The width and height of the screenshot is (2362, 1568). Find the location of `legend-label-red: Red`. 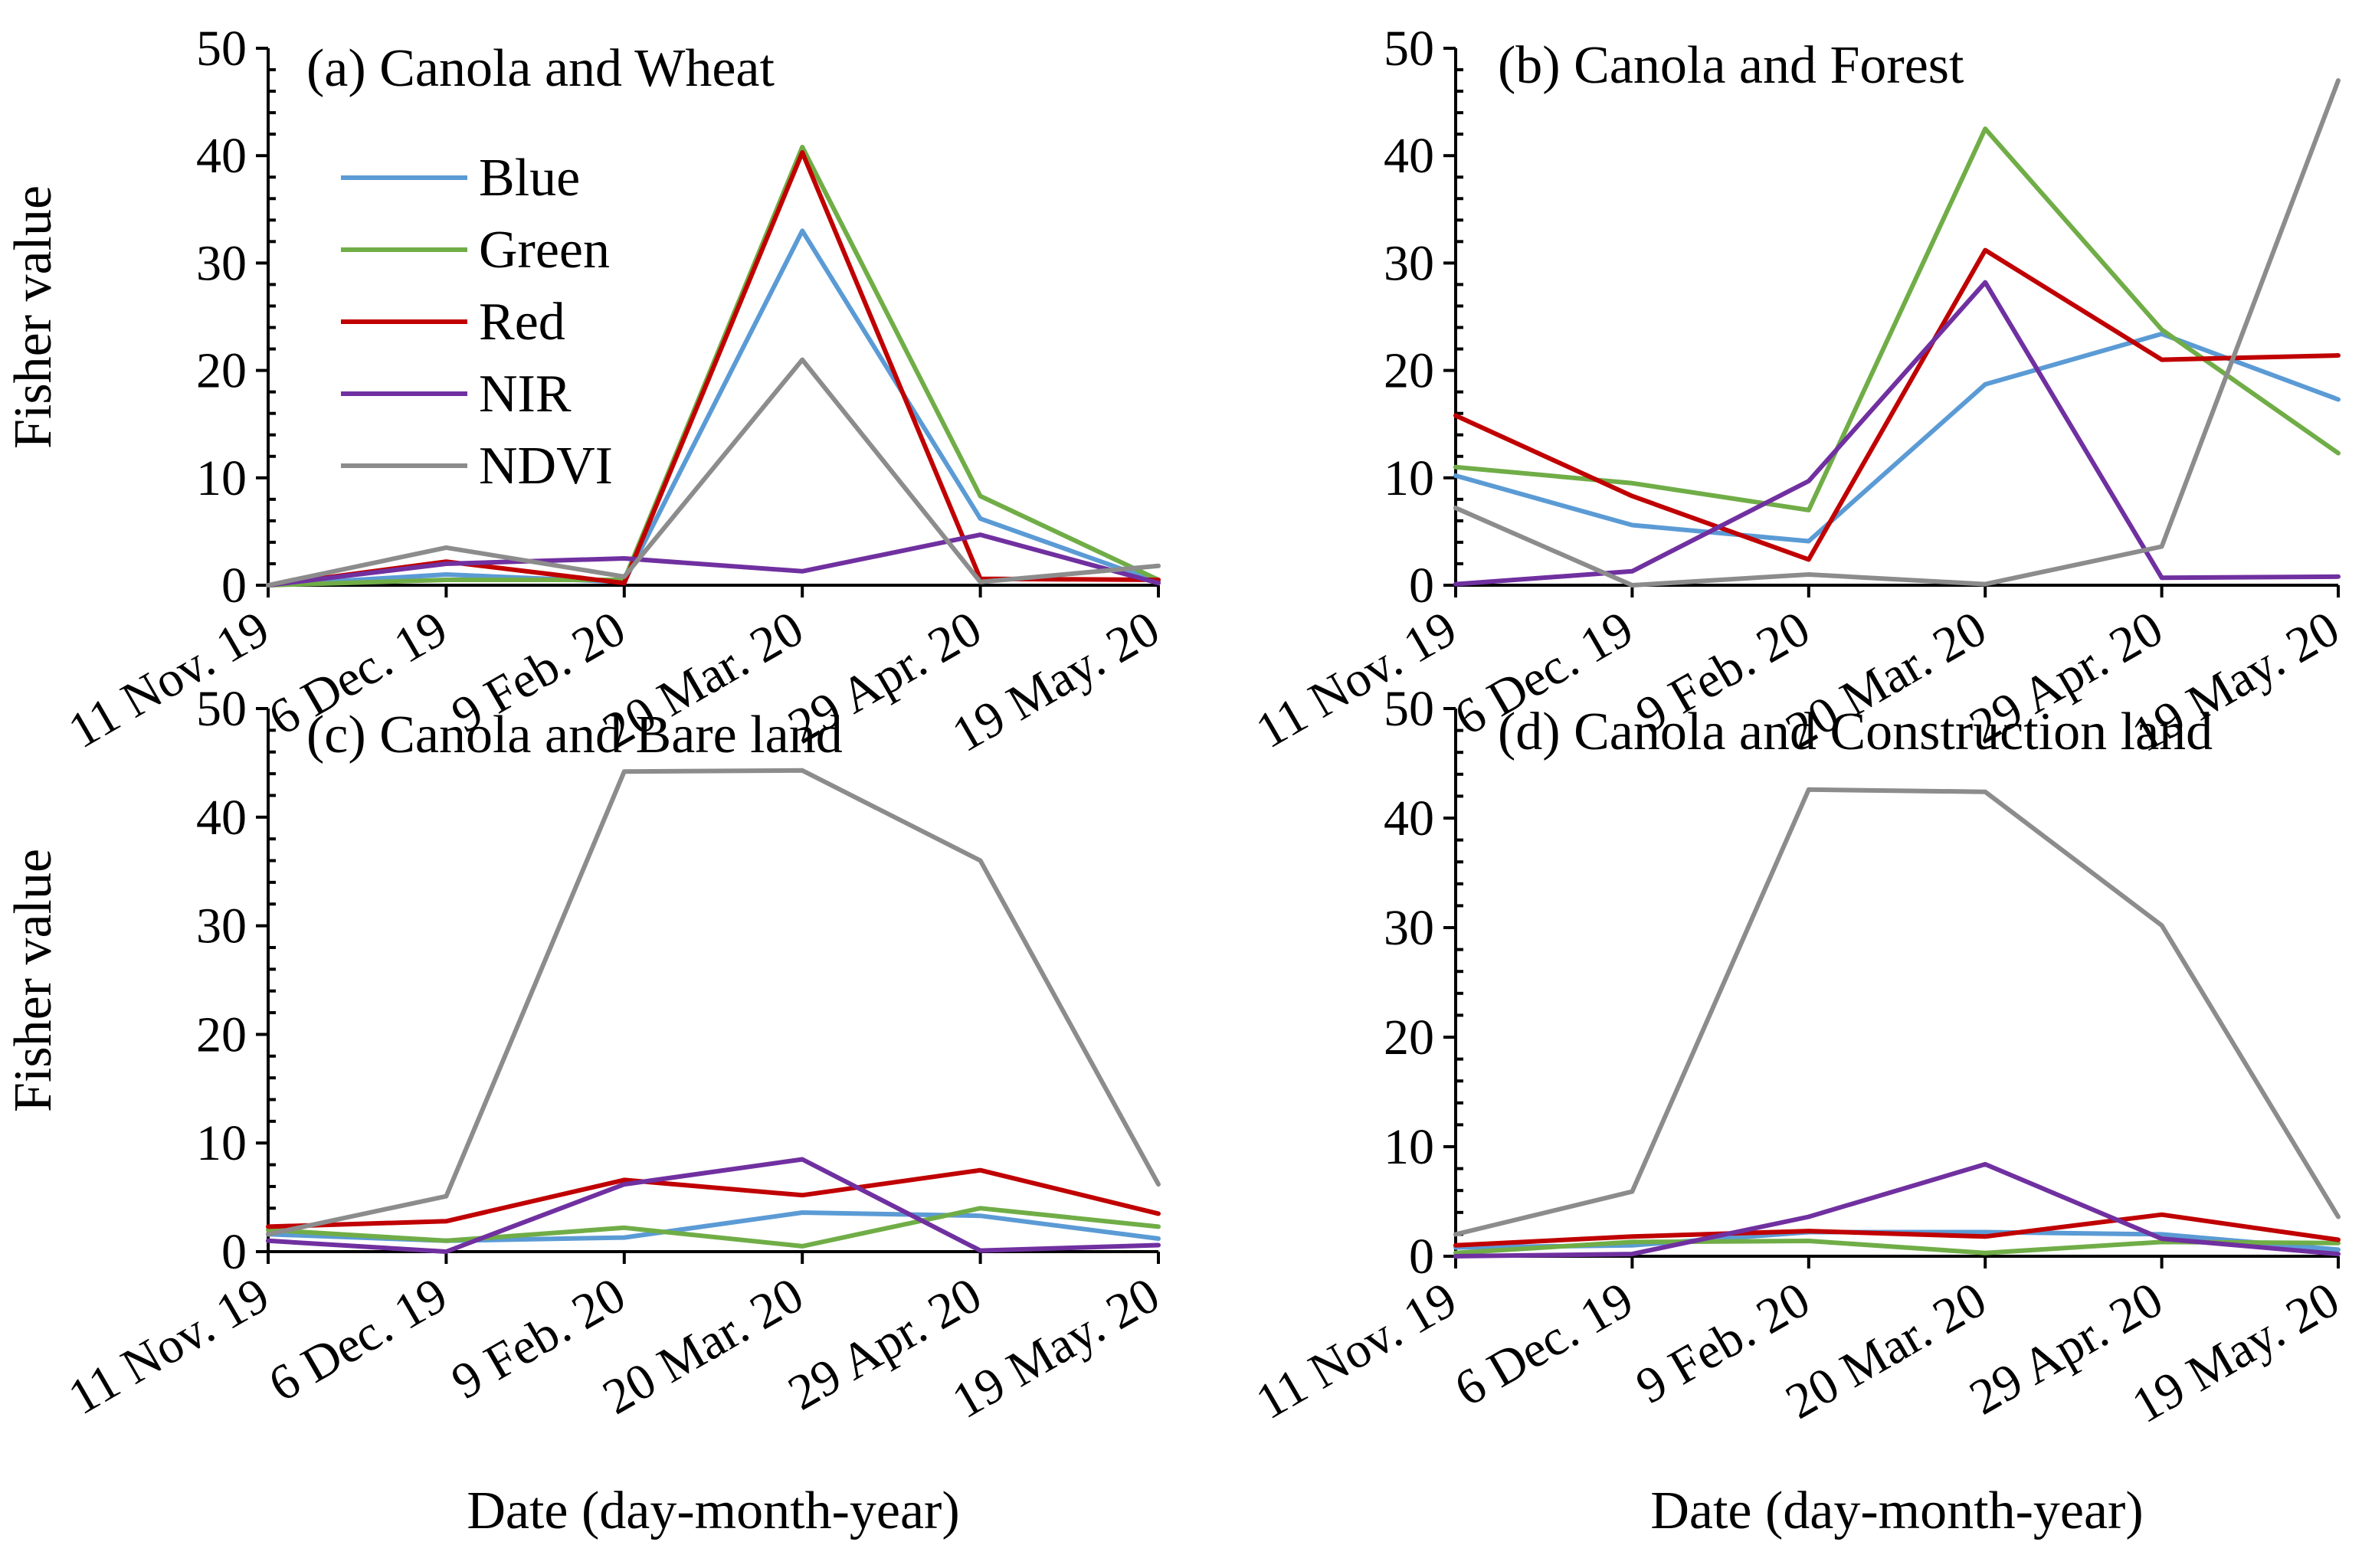

legend-label-red: Red is located at coordinates (522, 322).